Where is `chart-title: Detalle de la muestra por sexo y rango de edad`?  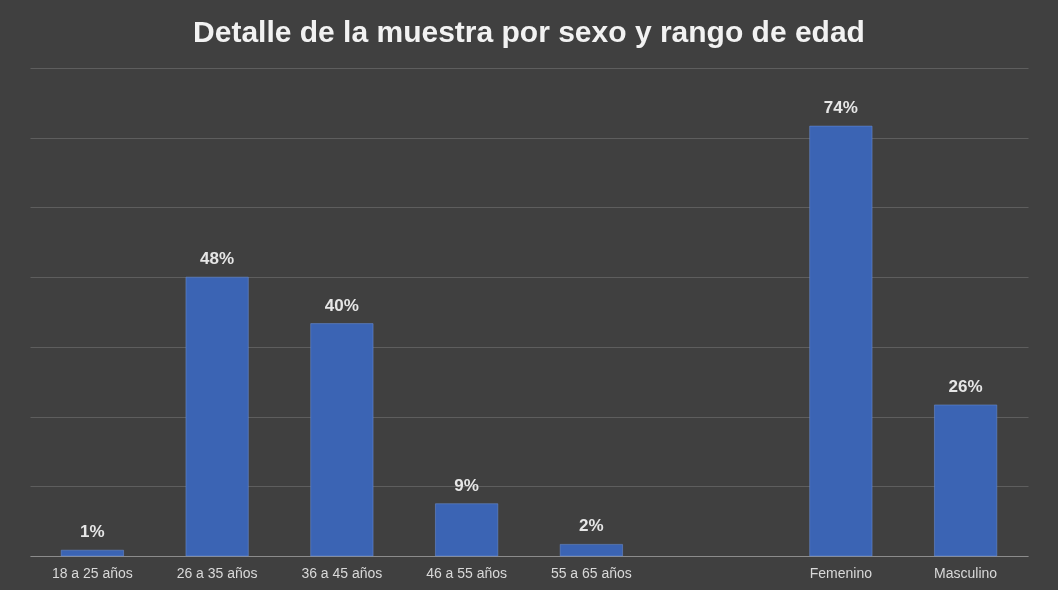 chart-title: Detalle de la muestra por sexo y rango de edad is located at coordinates (529, 31).